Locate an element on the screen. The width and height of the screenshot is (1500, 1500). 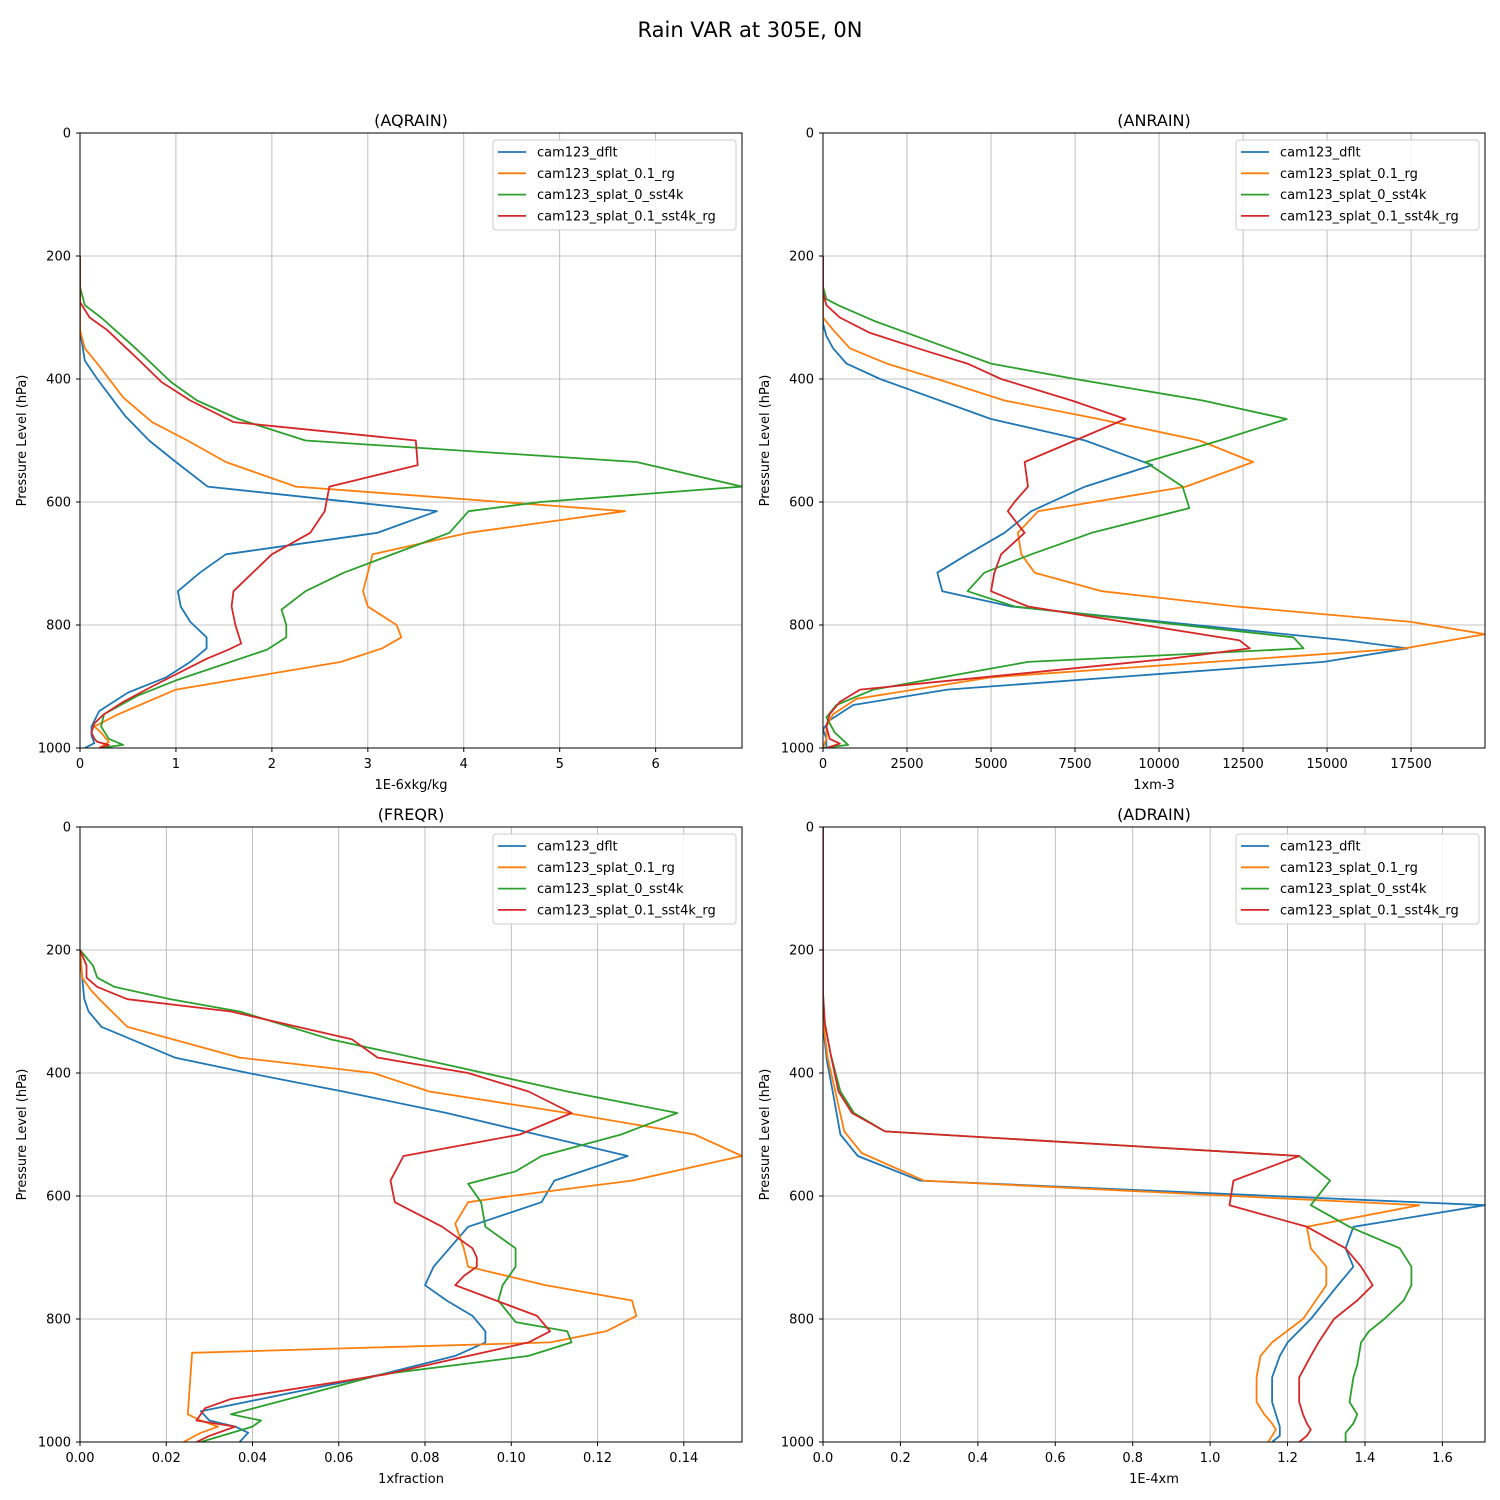
x-tick-label: 0.04 is located at coordinates (252, 1458).